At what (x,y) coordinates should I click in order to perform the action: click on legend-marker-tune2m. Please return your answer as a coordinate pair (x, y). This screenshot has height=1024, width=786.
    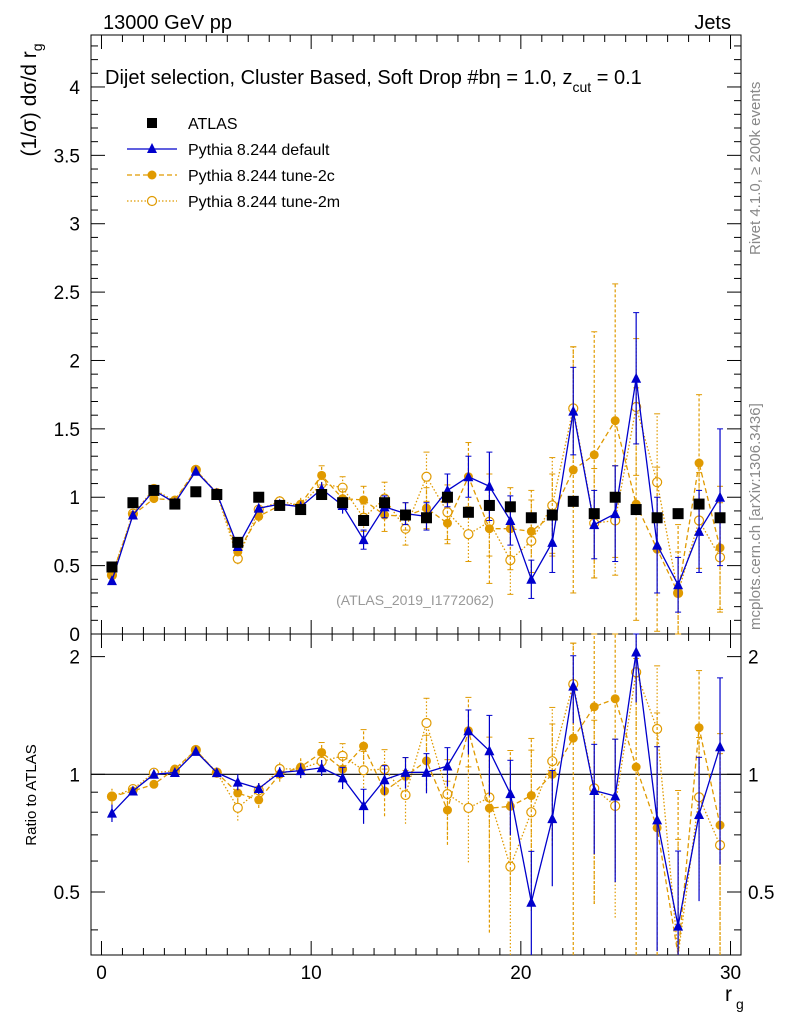
    Looking at the image, I should click on (152, 201).